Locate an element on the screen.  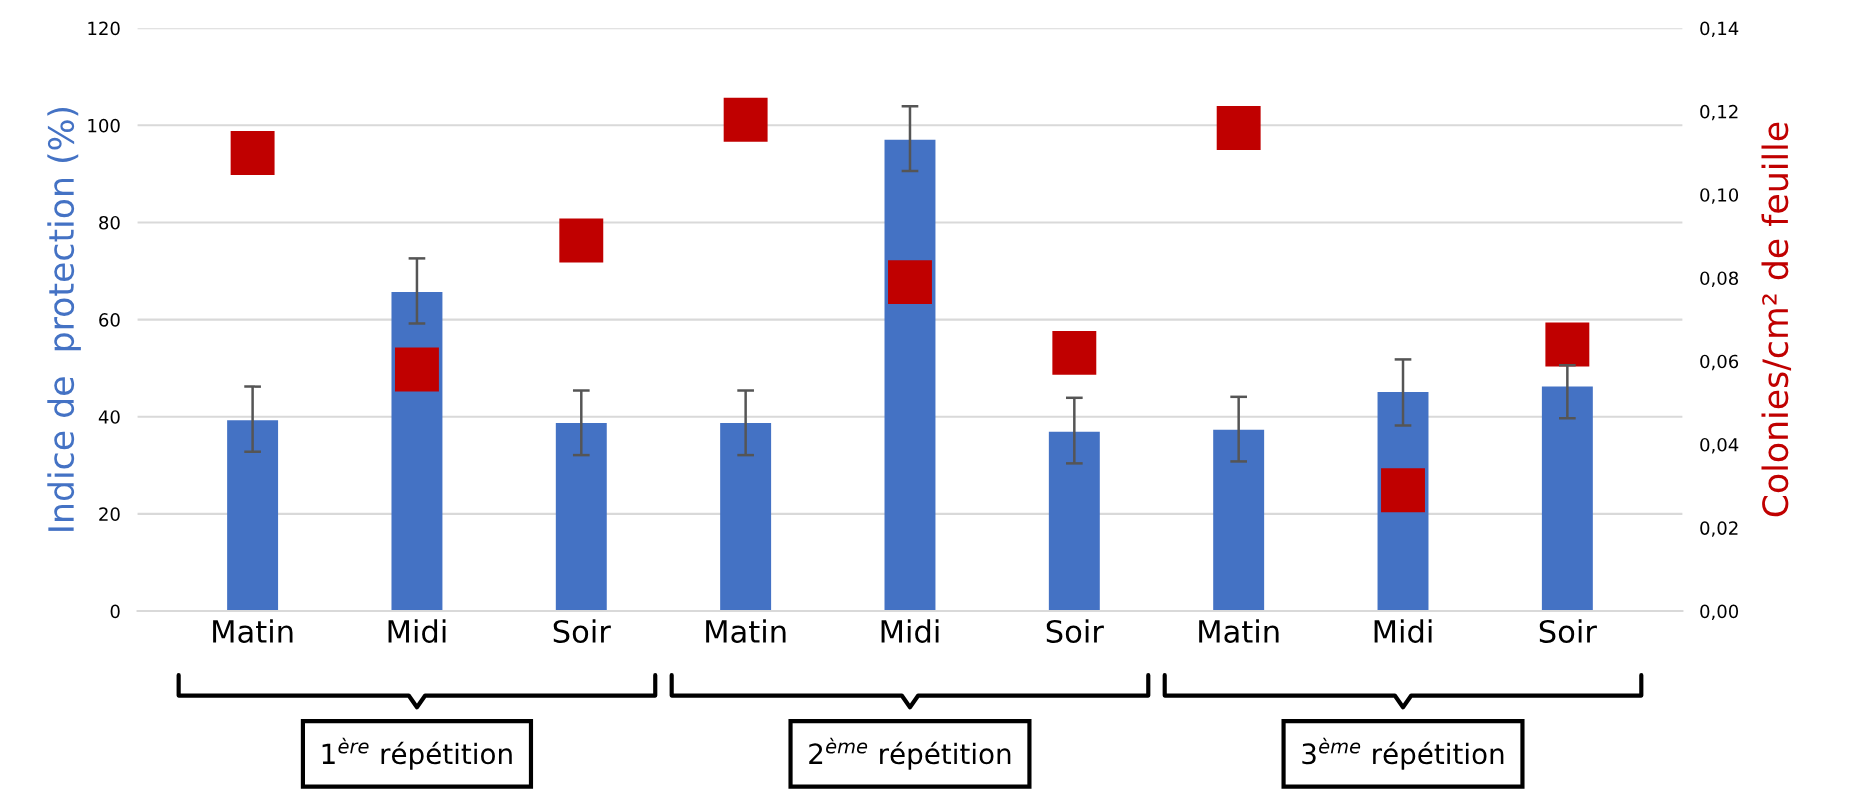
y2-tick-label: 0,12 is located at coordinates (1719, 112).